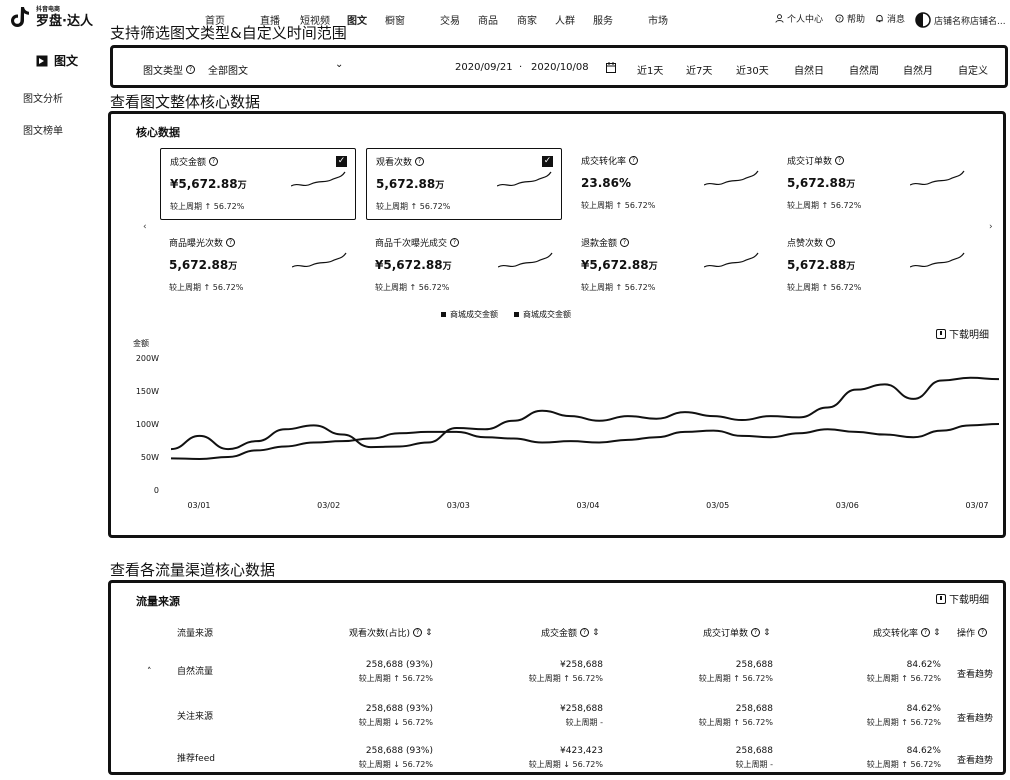 Image resolution: width=1010 pixels, height=780 pixels. What do you see at coordinates (726, 634) in the screenshot?
I see `header-text: 成交订单数` at bounding box center [726, 634].